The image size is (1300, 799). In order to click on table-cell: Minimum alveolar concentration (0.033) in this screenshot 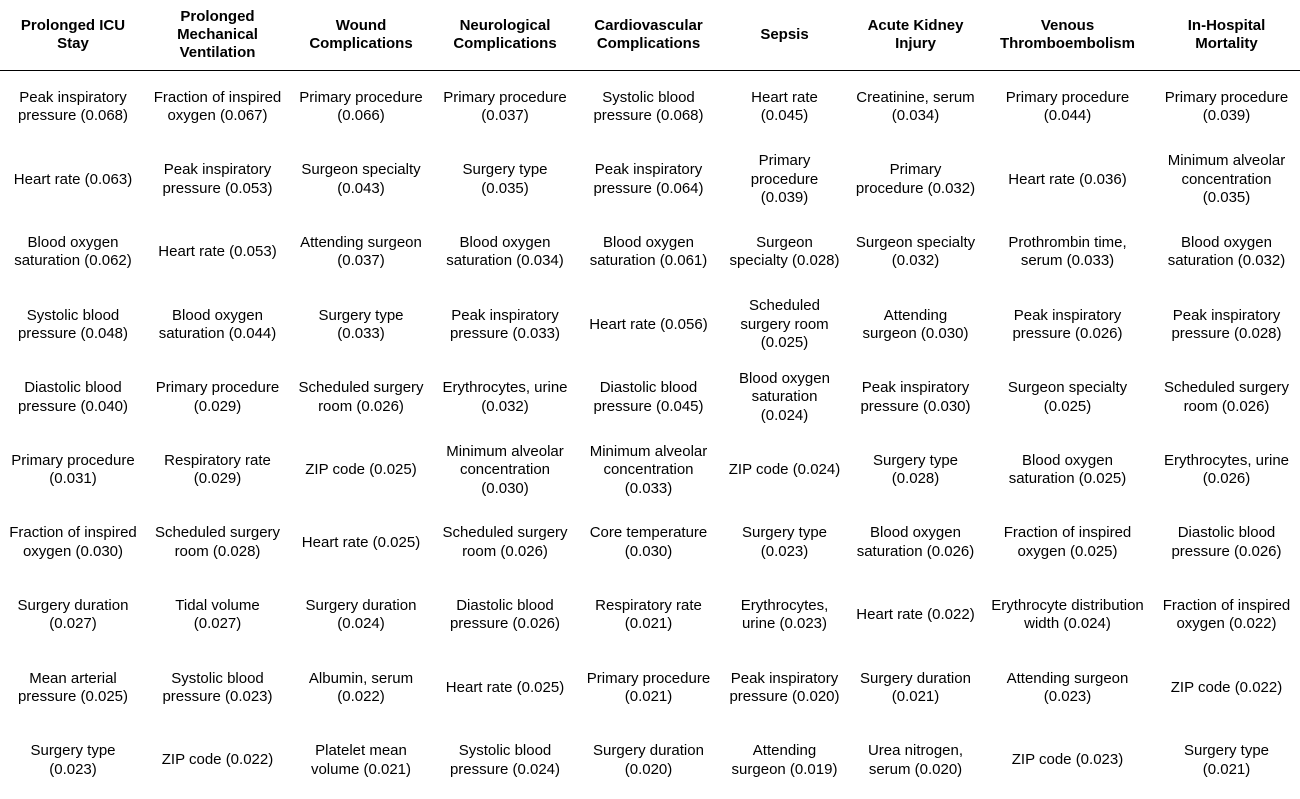, I will do `click(648, 469)`.